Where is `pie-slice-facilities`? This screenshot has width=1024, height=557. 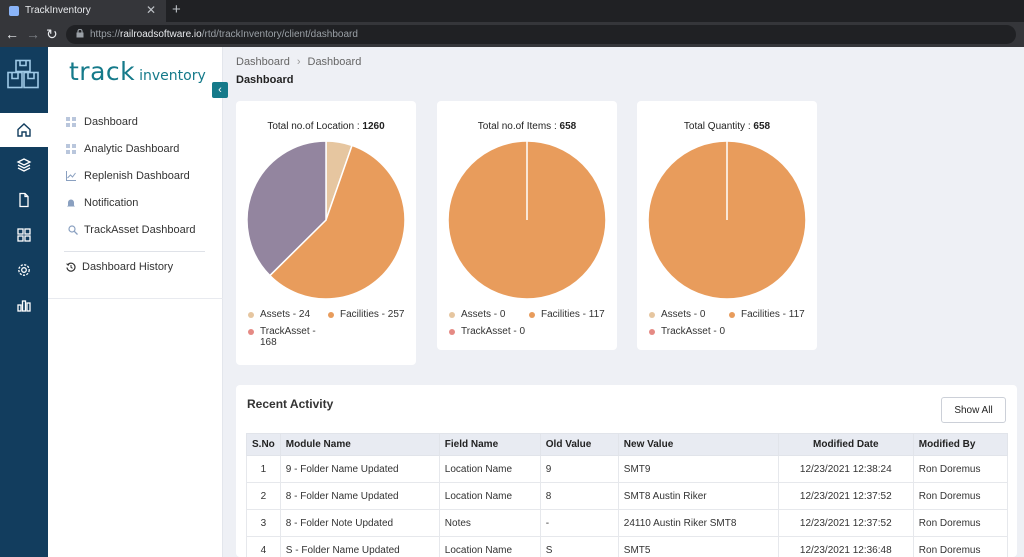 pie-slice-facilities is located at coordinates (337, 222).